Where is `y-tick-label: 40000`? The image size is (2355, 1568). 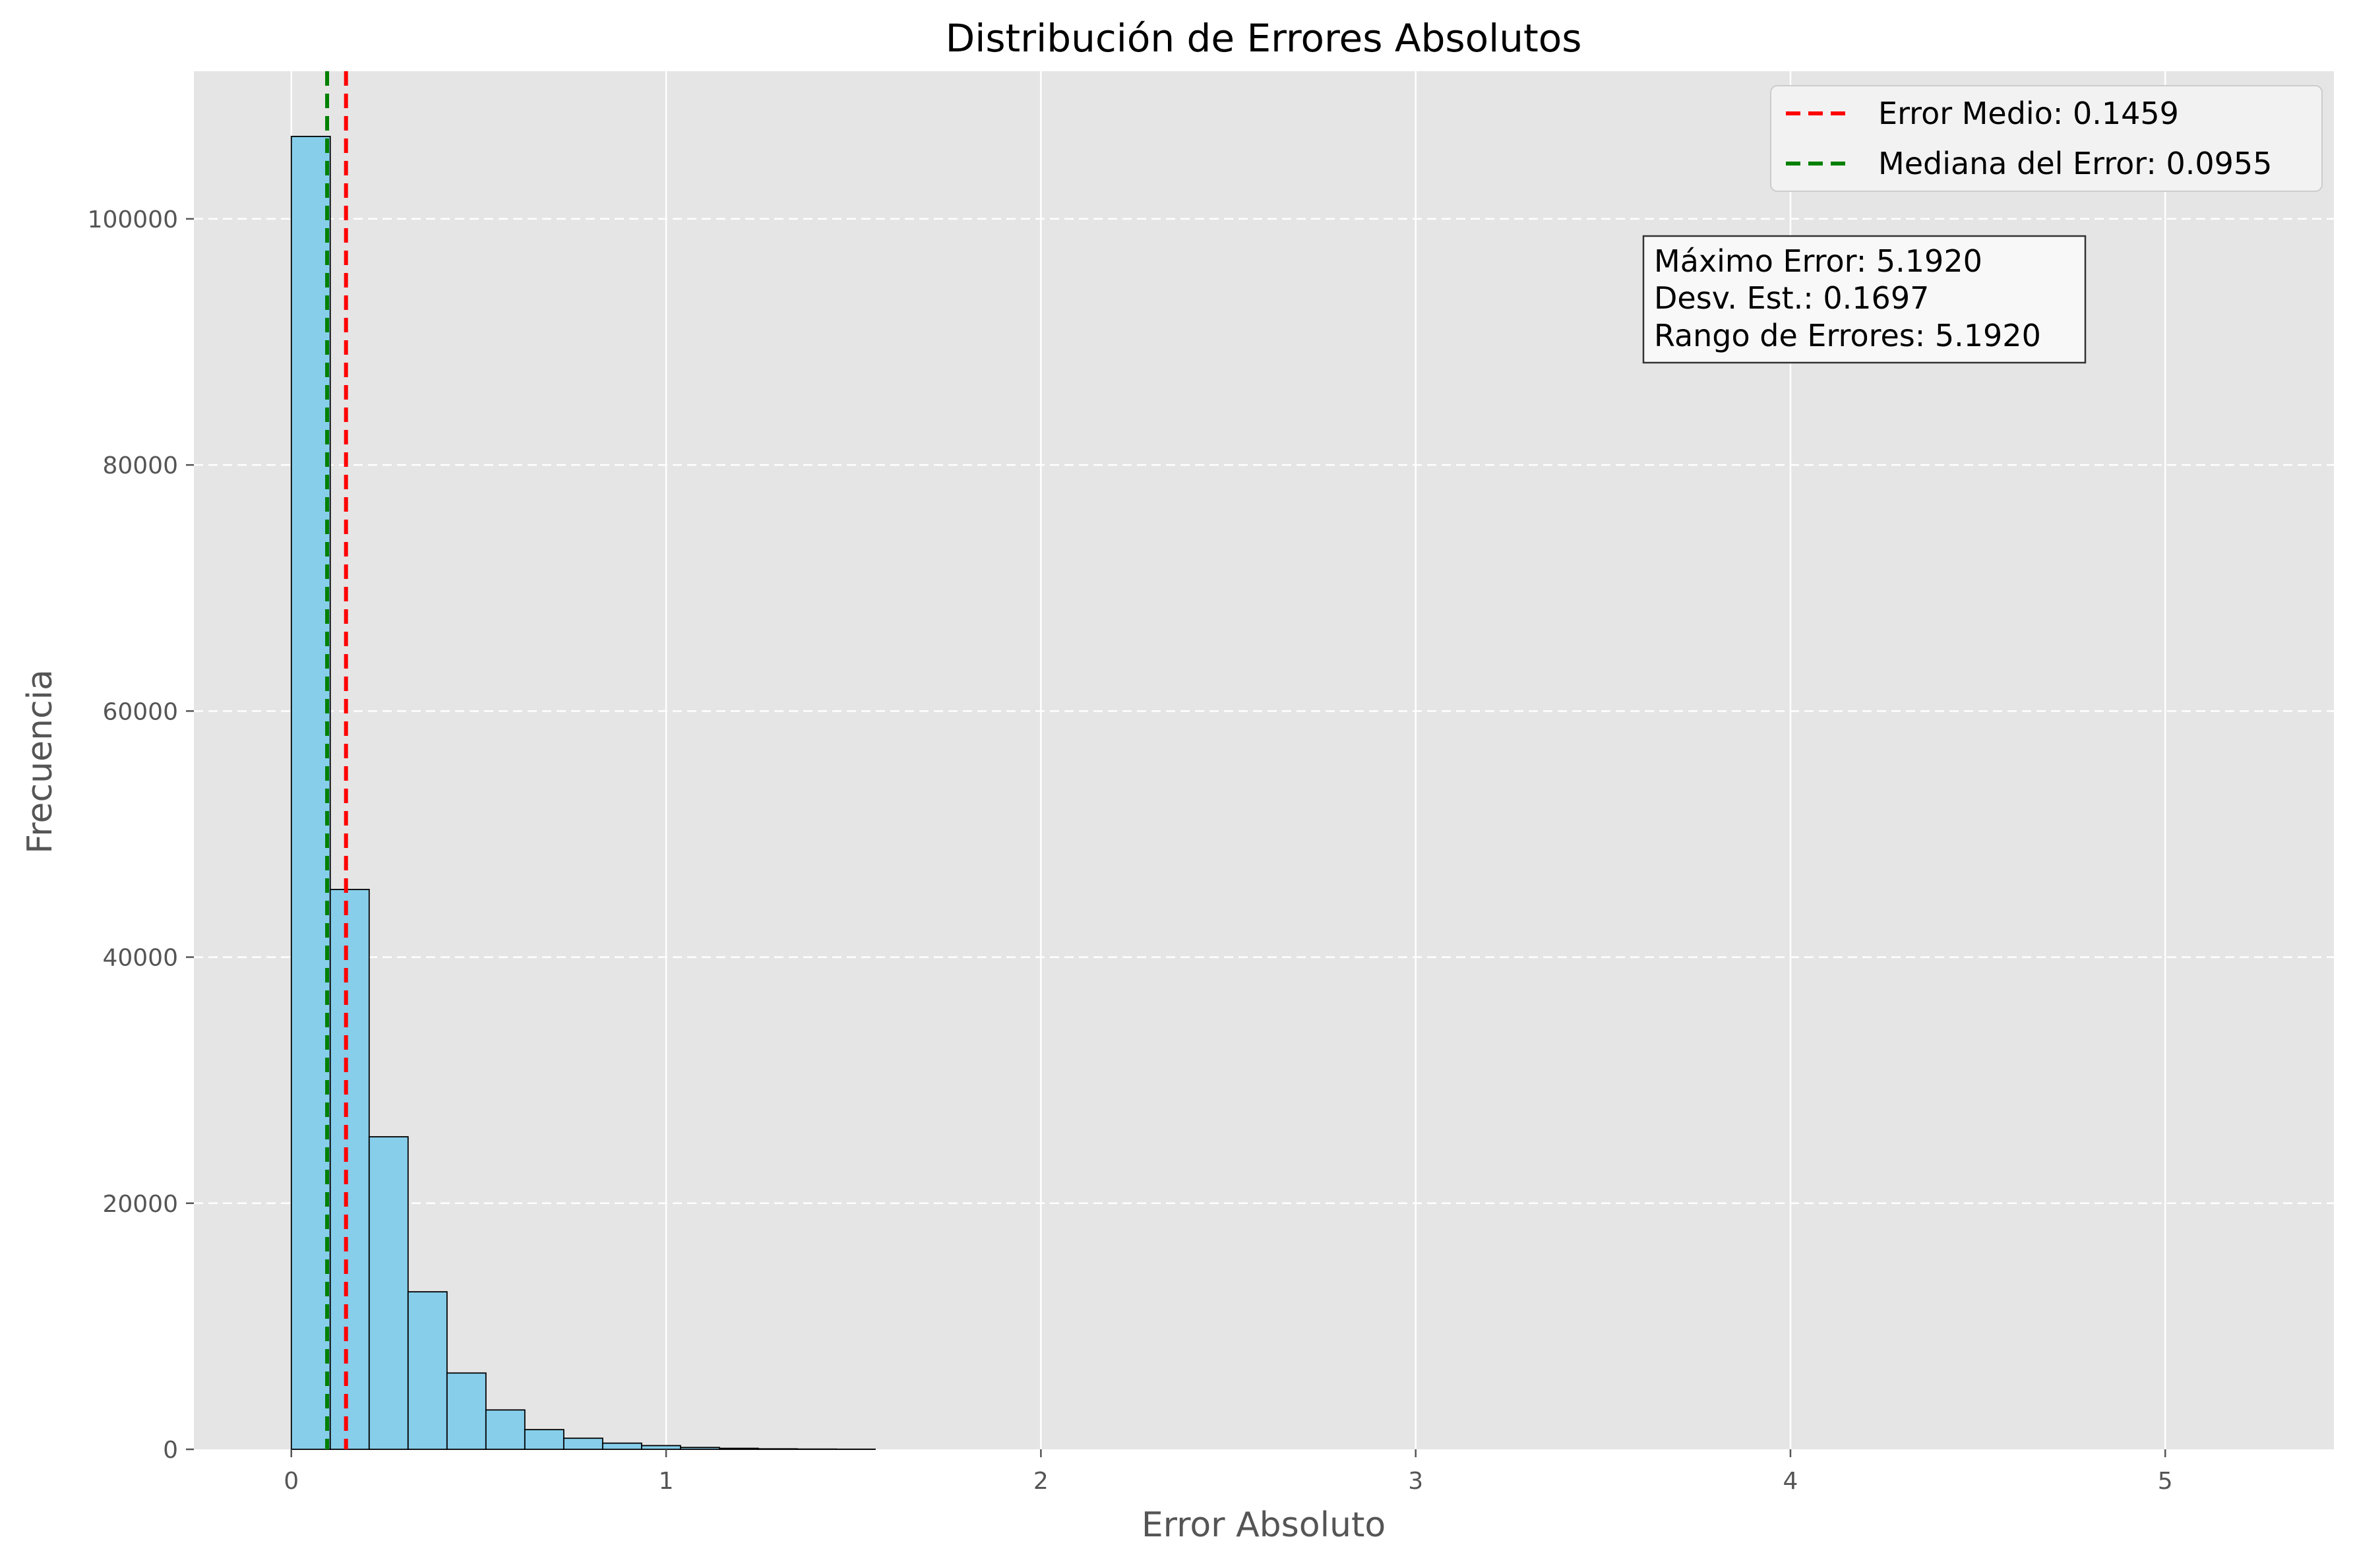 y-tick-label: 40000 is located at coordinates (140, 959).